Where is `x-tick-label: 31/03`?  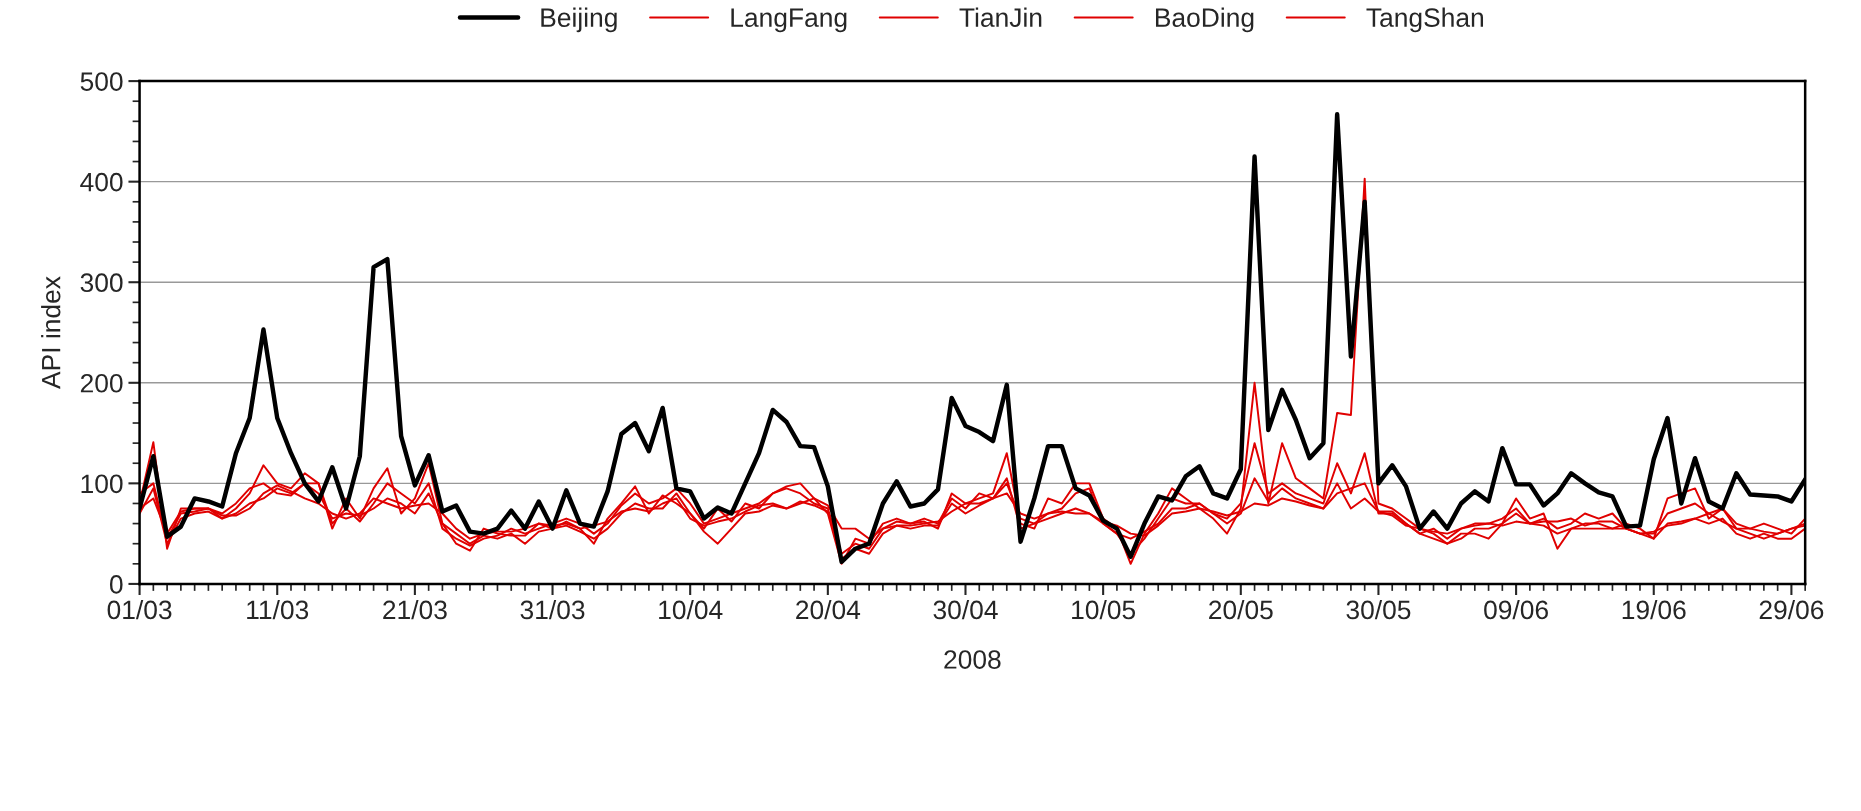 x-tick-label: 31/03 is located at coordinates (552, 609).